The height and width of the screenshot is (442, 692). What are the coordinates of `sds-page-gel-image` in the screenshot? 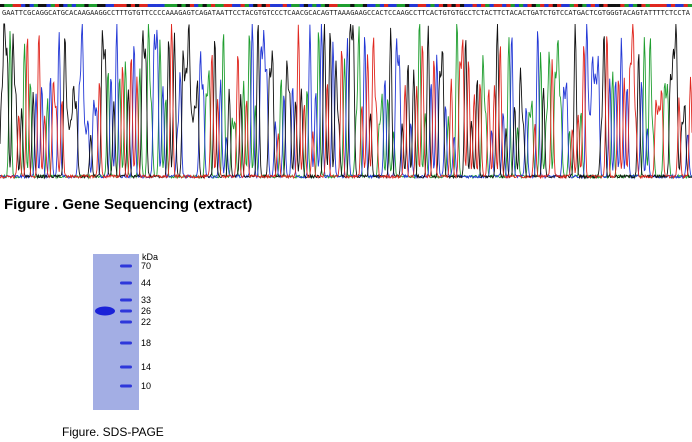 It's located at (116, 332).